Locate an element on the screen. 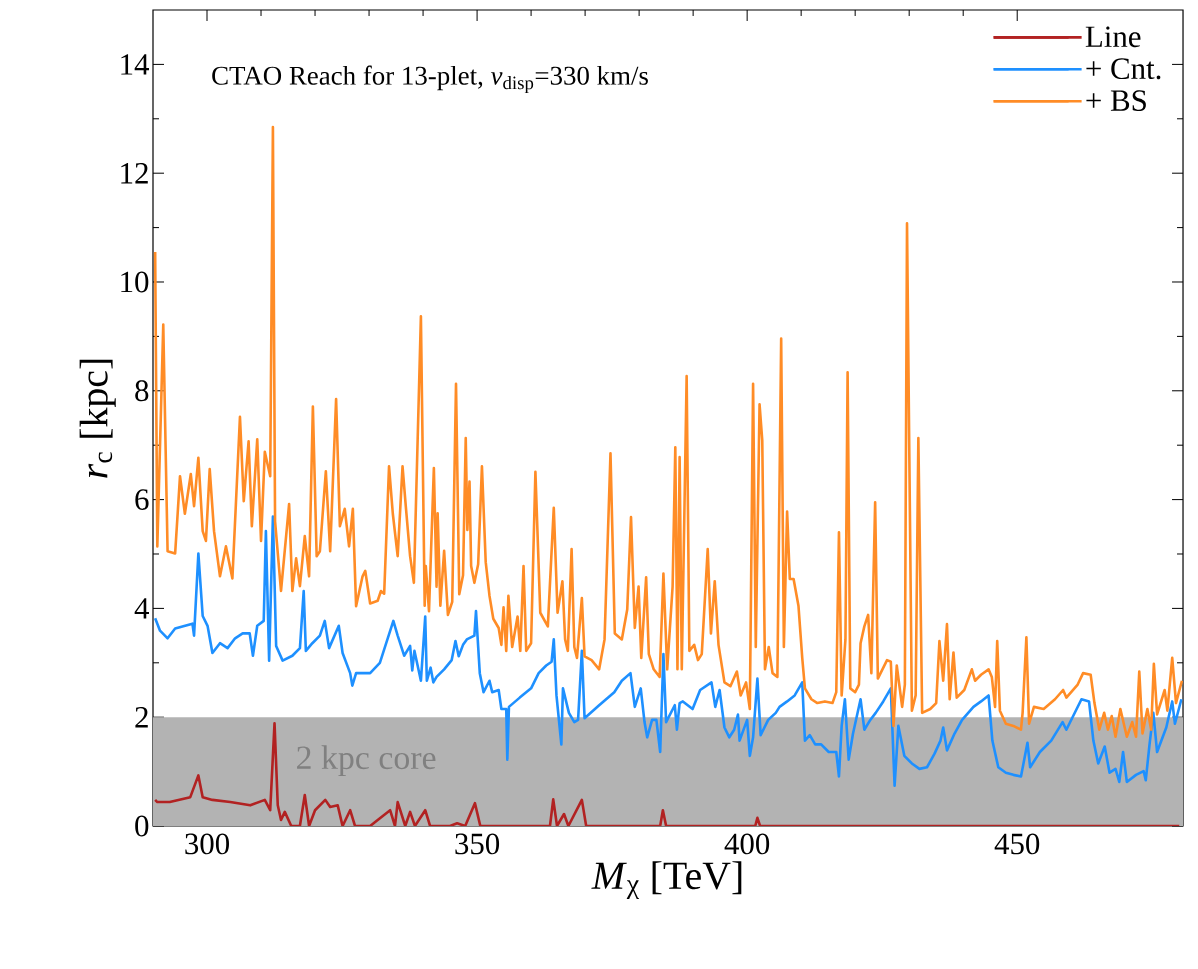 The width and height of the screenshot is (1198, 969). y-tick-label: 4 is located at coordinates (142, 608).